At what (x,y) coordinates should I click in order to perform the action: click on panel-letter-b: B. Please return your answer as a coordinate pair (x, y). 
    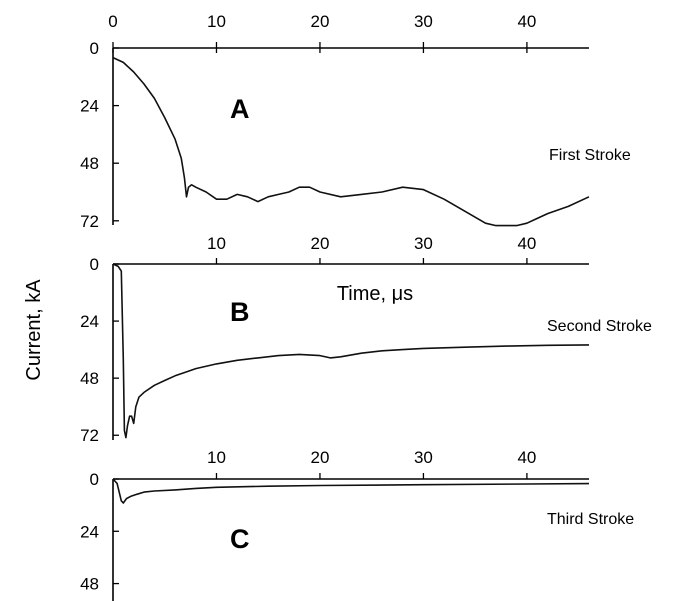
    Looking at the image, I should click on (240, 312).